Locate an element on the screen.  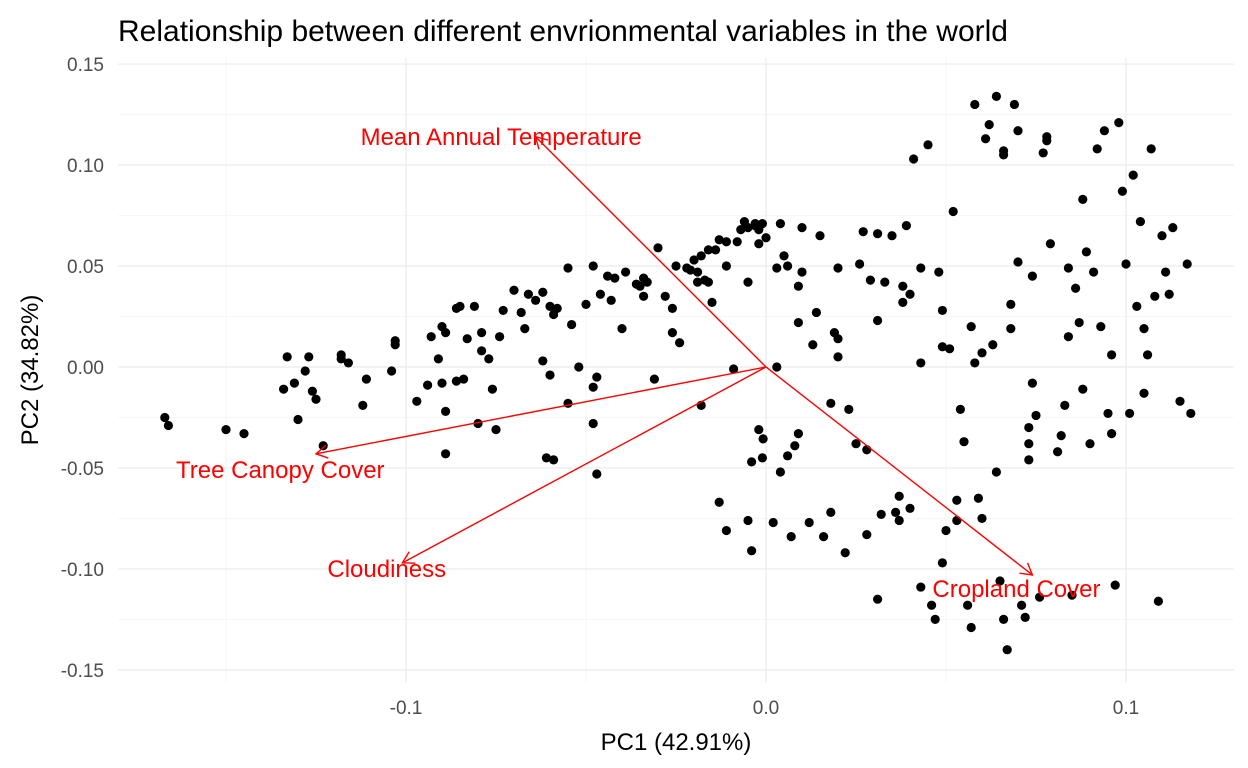
x-tick-label: 0.0 is located at coordinates (766, 708).